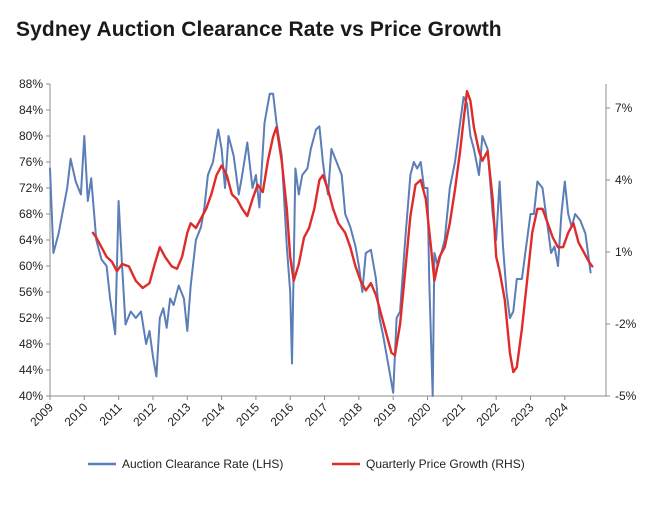 This screenshot has width=650, height=514. Describe the element at coordinates (144, 414) in the screenshot. I see `x-tick-label: 2012` at that location.